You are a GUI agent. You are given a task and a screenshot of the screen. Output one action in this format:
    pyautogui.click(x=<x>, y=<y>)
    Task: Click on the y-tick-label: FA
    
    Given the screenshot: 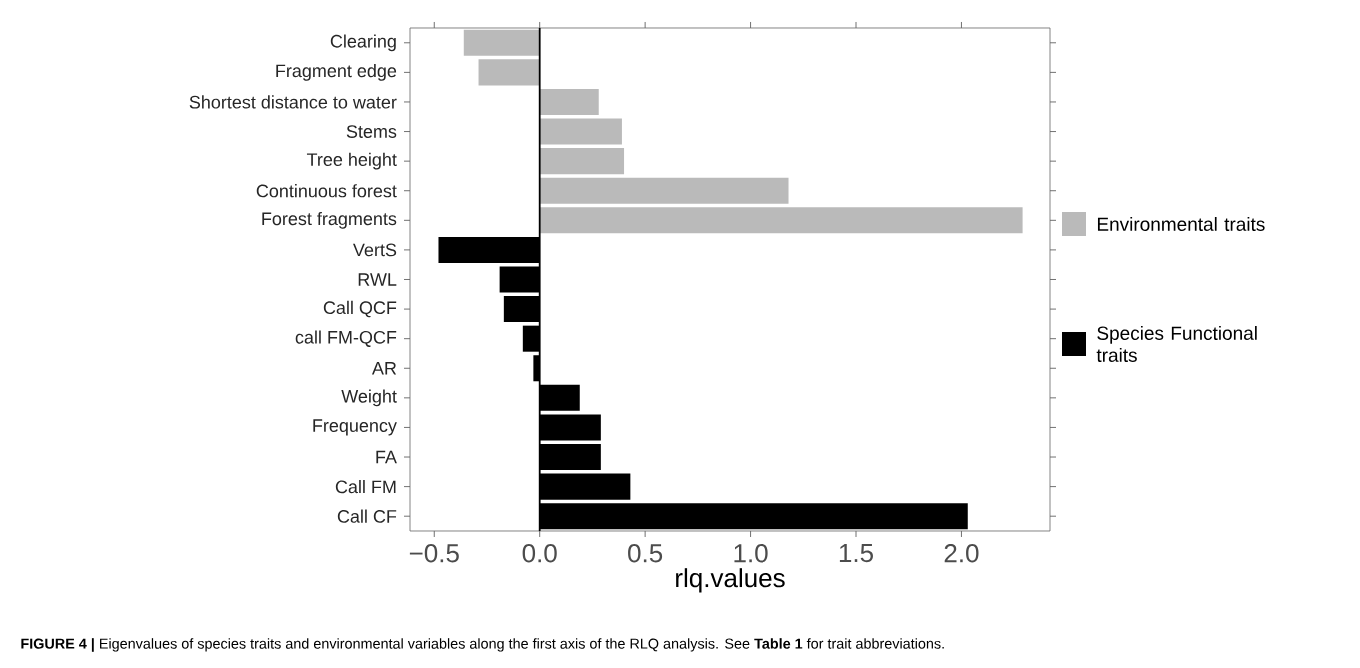 What is the action you would take?
    pyautogui.click(x=386, y=457)
    